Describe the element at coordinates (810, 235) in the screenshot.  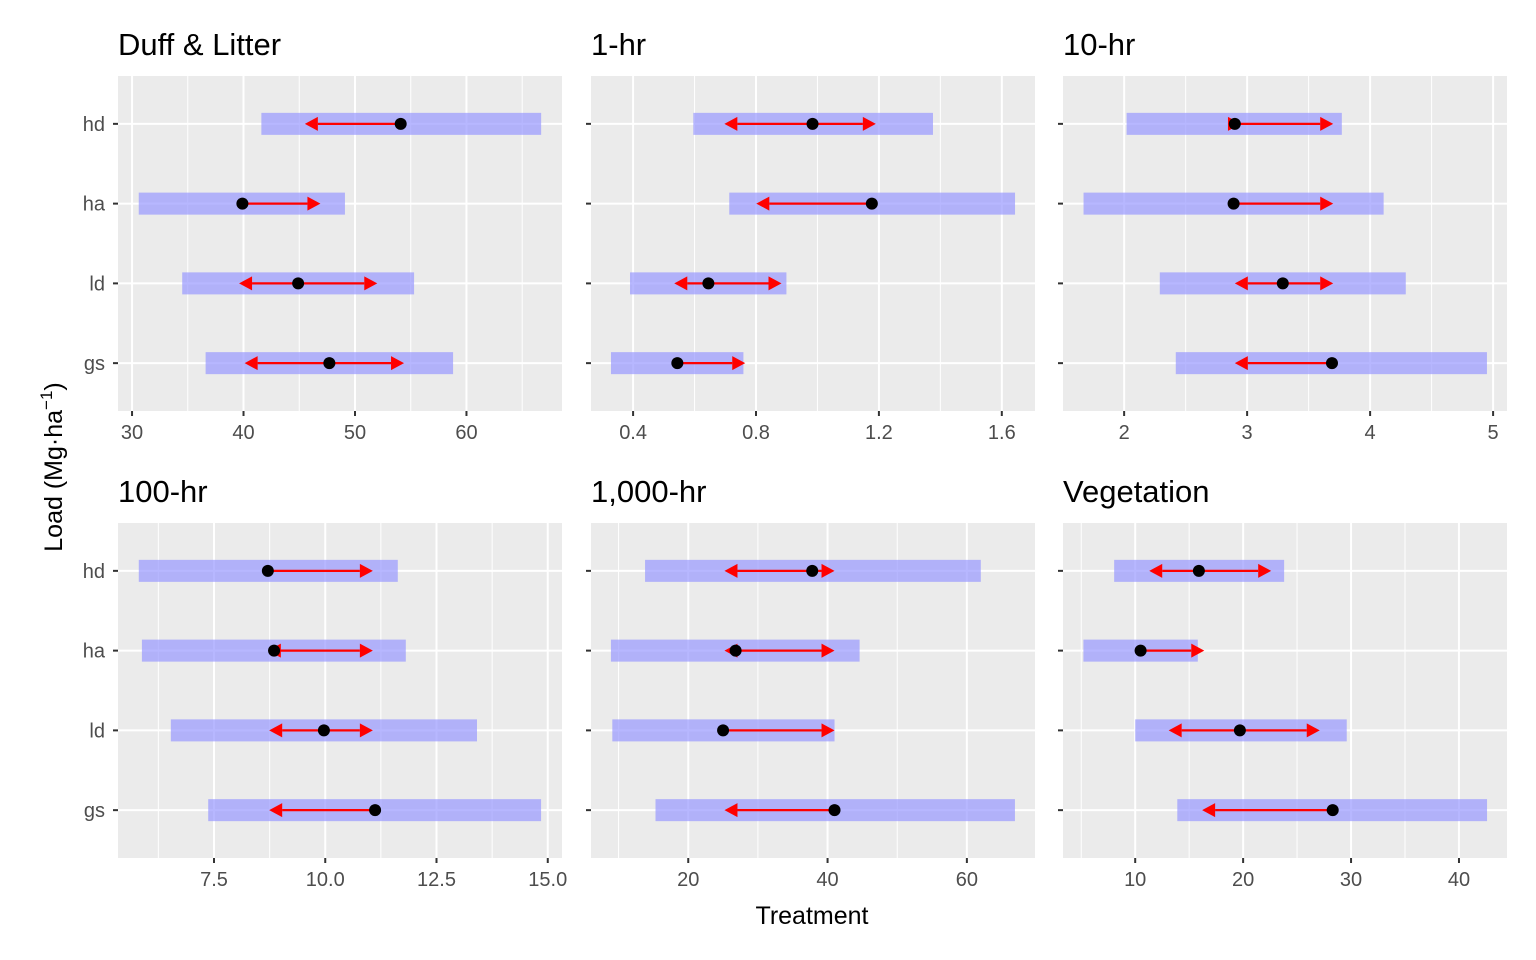
I see `panel-2: 1-hr 0.4 0.8 1.2 1.6` at that location.